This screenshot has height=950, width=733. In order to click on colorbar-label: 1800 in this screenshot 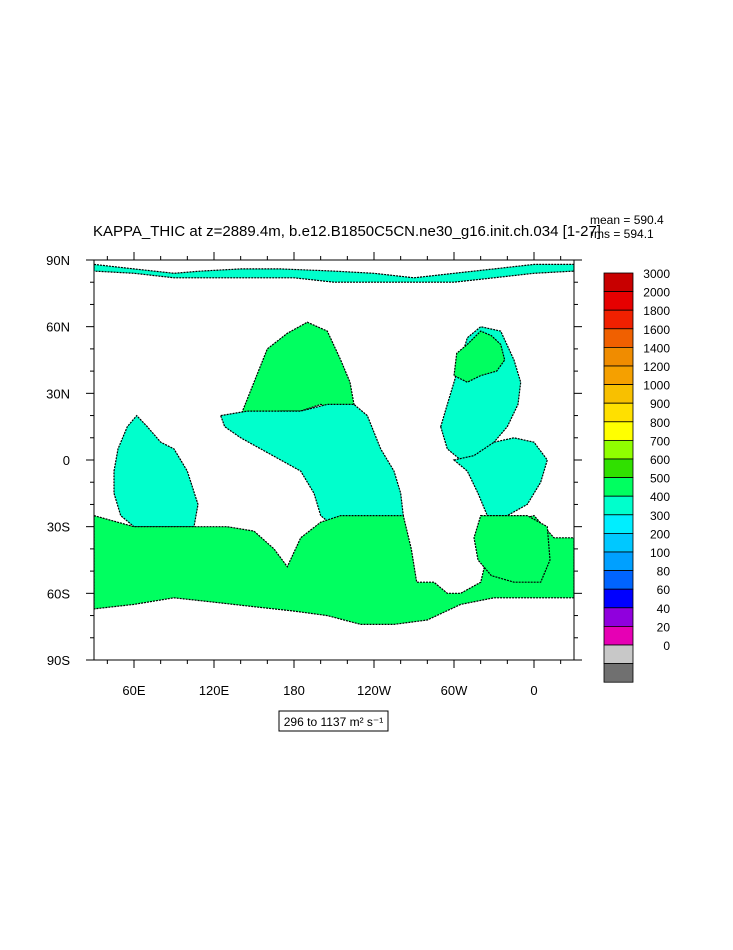, I will do `click(656, 311)`.